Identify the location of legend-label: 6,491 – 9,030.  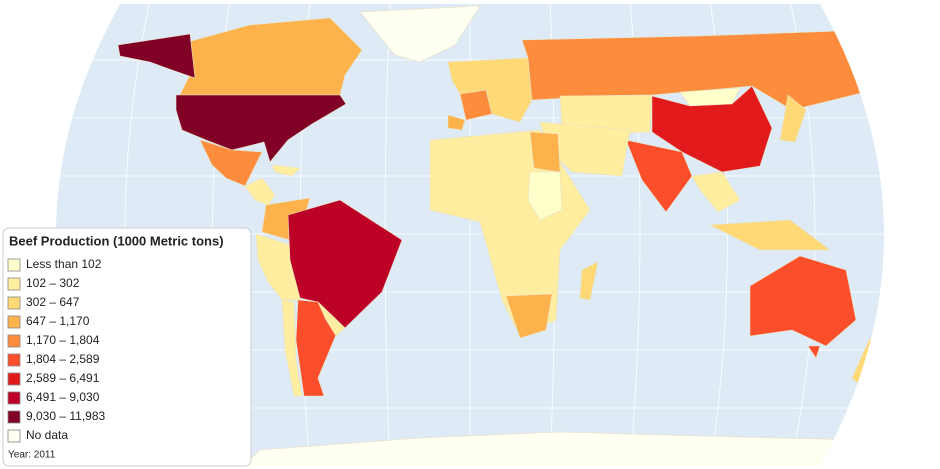
(63, 397).